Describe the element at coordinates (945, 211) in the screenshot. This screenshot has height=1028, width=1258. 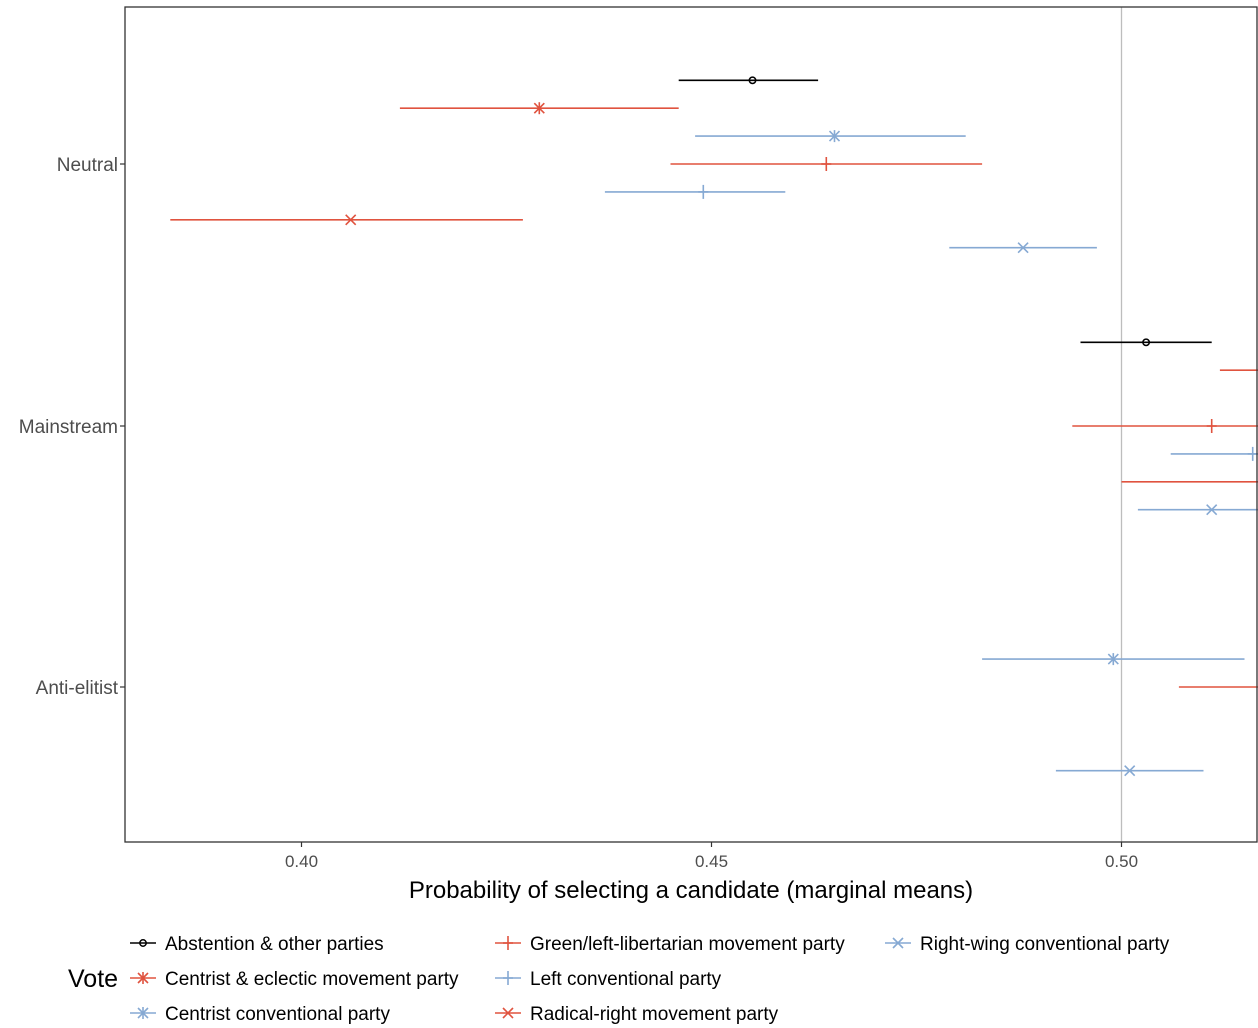
I see `series-abstention-other-parties` at that location.